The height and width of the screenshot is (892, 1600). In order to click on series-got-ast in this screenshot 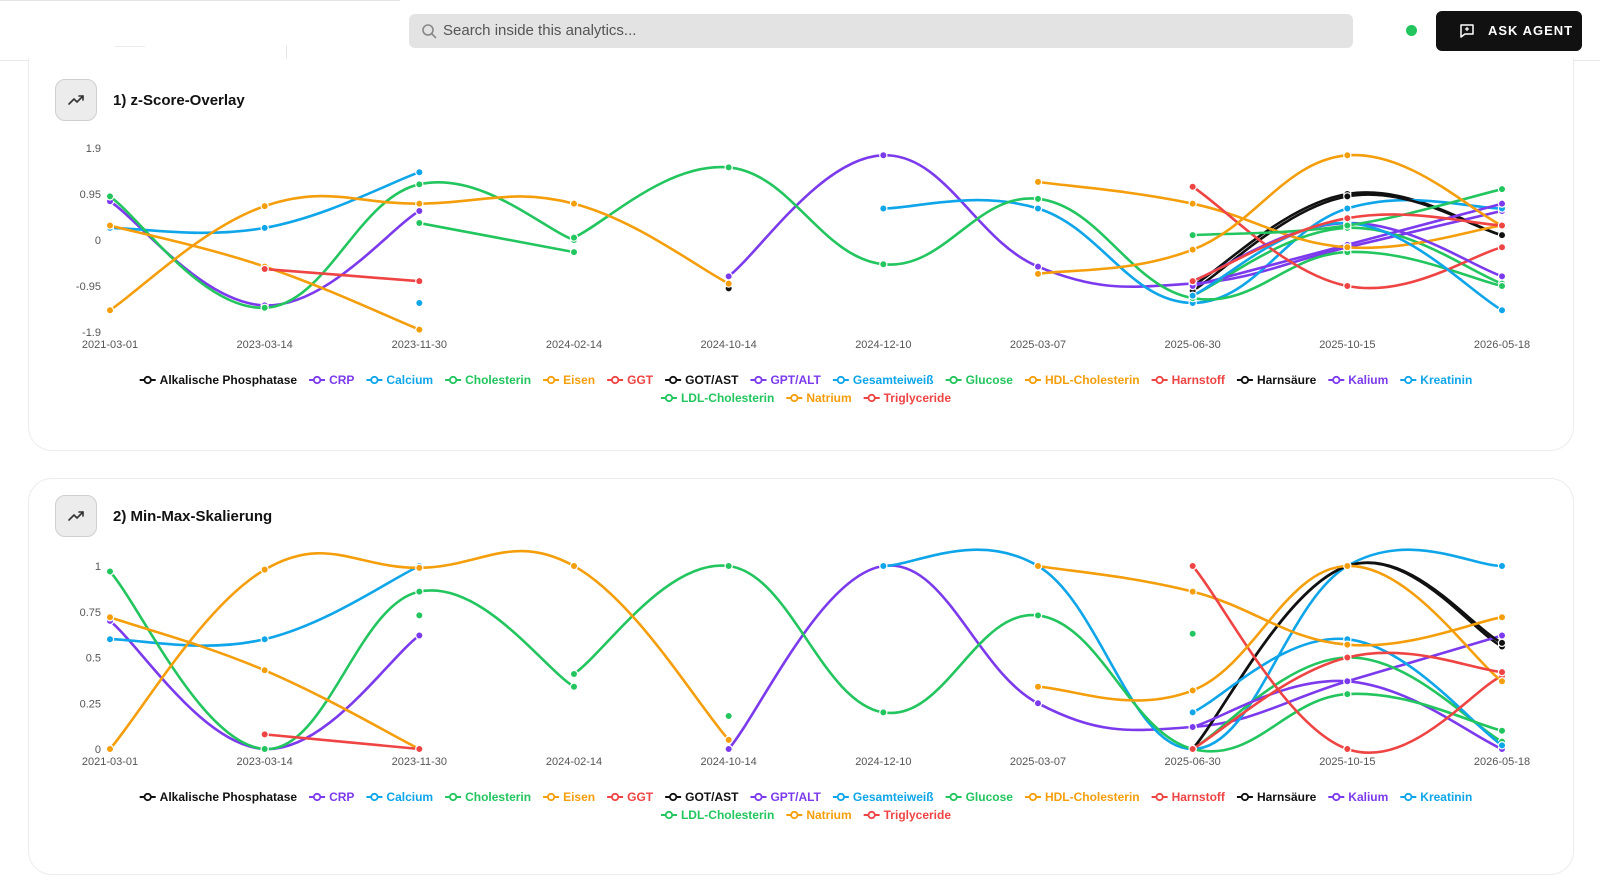, I will do `click(1115, 244)`.